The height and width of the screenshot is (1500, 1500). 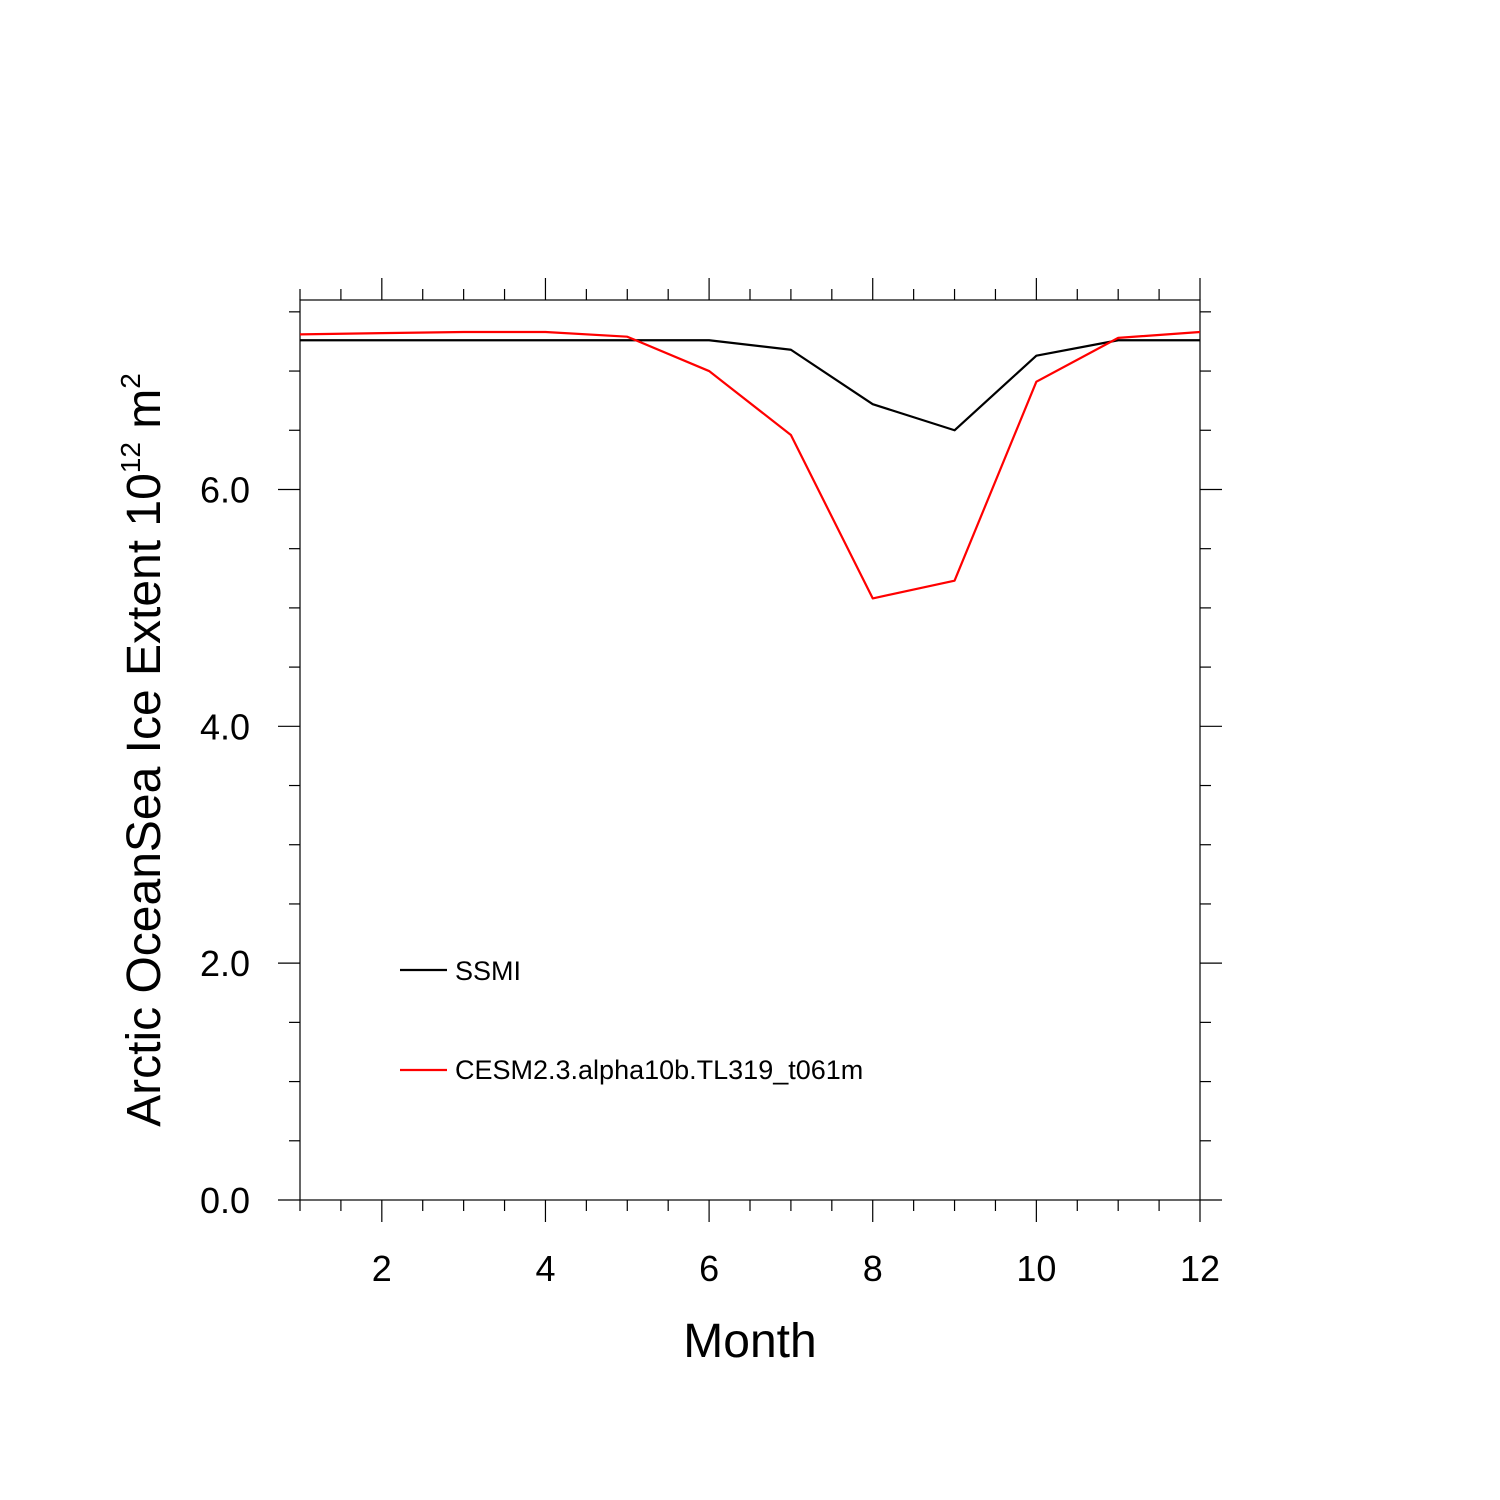 I want to click on y-axis-title: Arctic OceanSea Ice Extent 1012 m2, so click(x=143, y=750).